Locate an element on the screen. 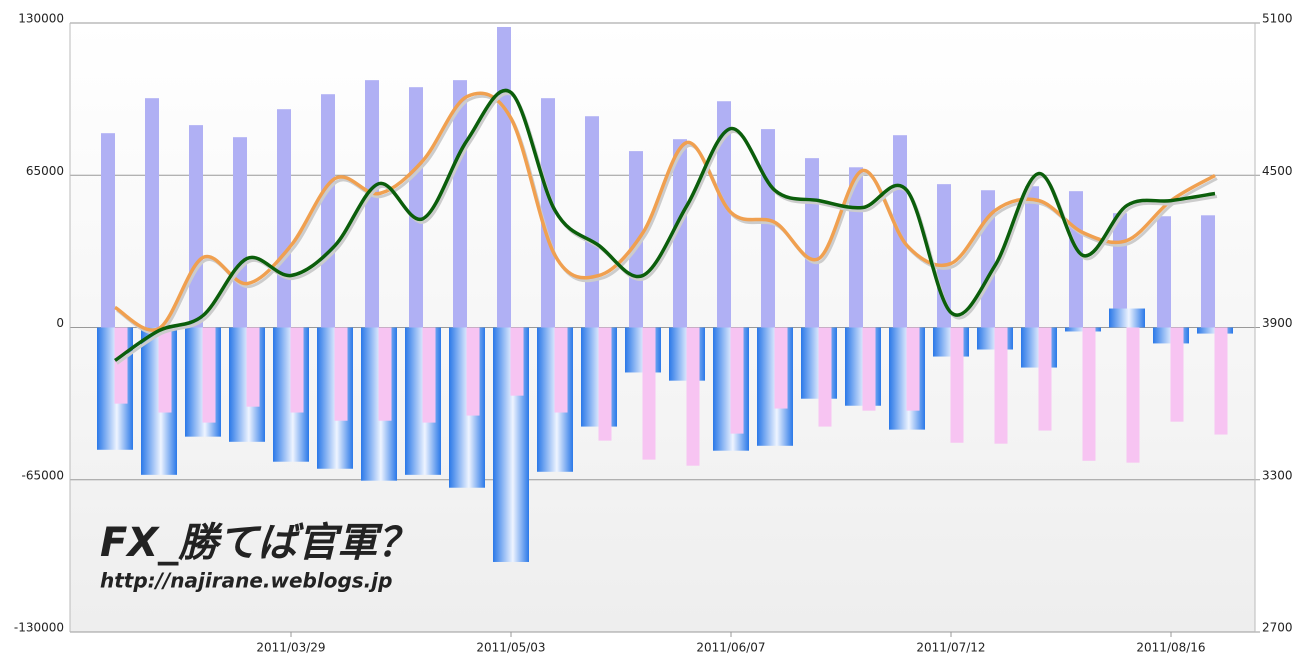 The image size is (1309, 660). x-tick-label: 2011/05/03 is located at coordinates (510, 648).